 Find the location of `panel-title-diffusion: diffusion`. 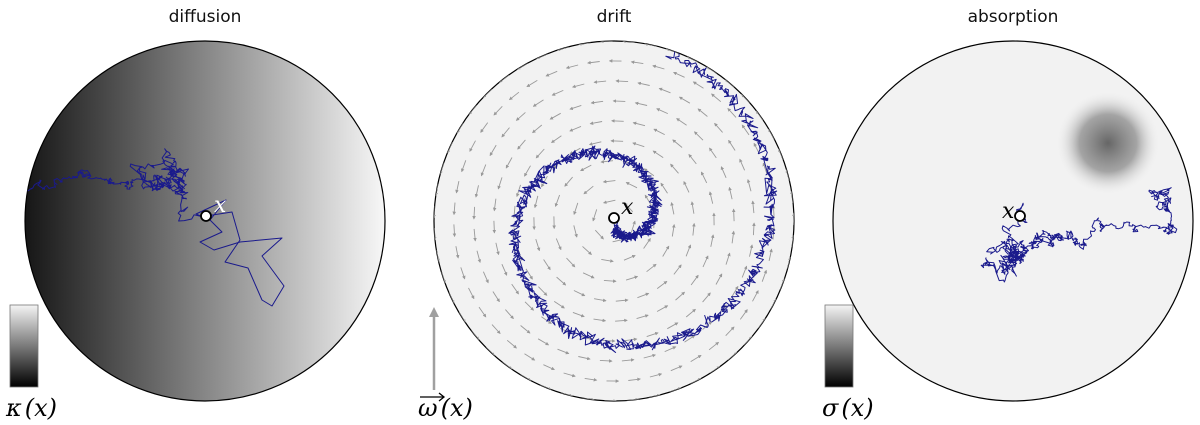

panel-title-diffusion: diffusion is located at coordinates (205, 17).